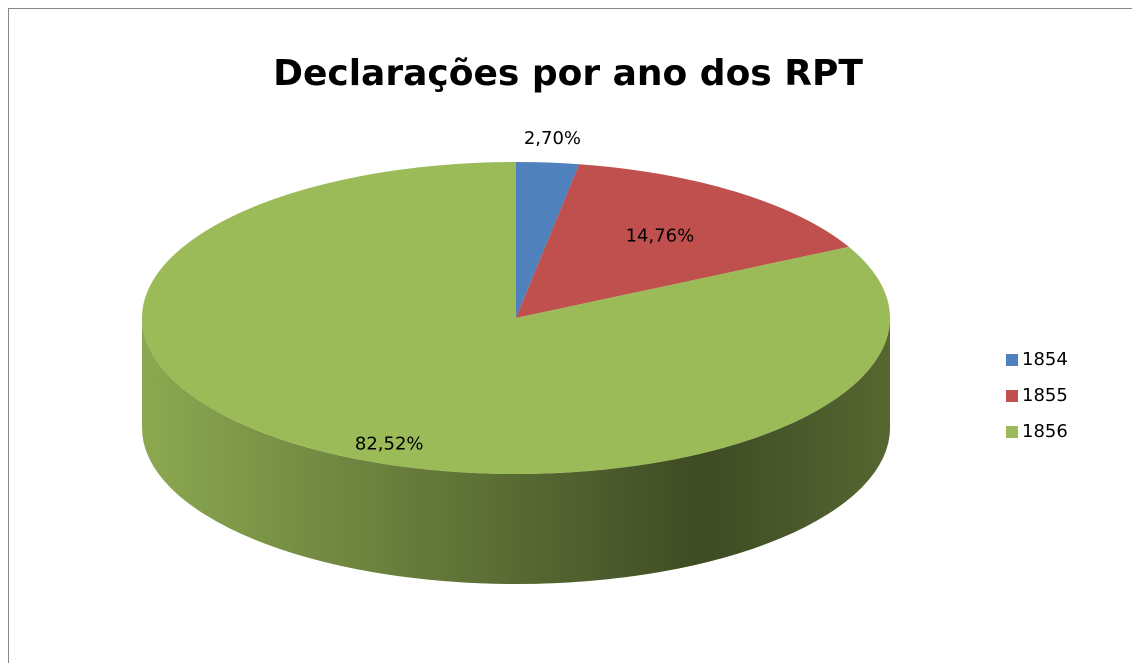 This screenshot has height=663, width=1132. Describe the element at coordinates (1045, 395) in the screenshot. I see `legend-label: 1855` at that location.